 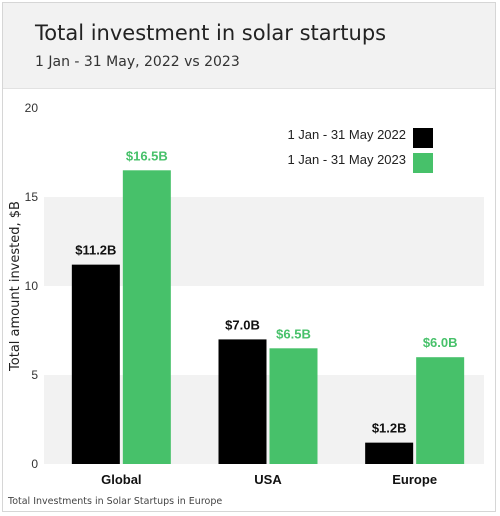 What do you see at coordinates (34, 375) in the screenshot?
I see `y-tick-label: 5` at bounding box center [34, 375].